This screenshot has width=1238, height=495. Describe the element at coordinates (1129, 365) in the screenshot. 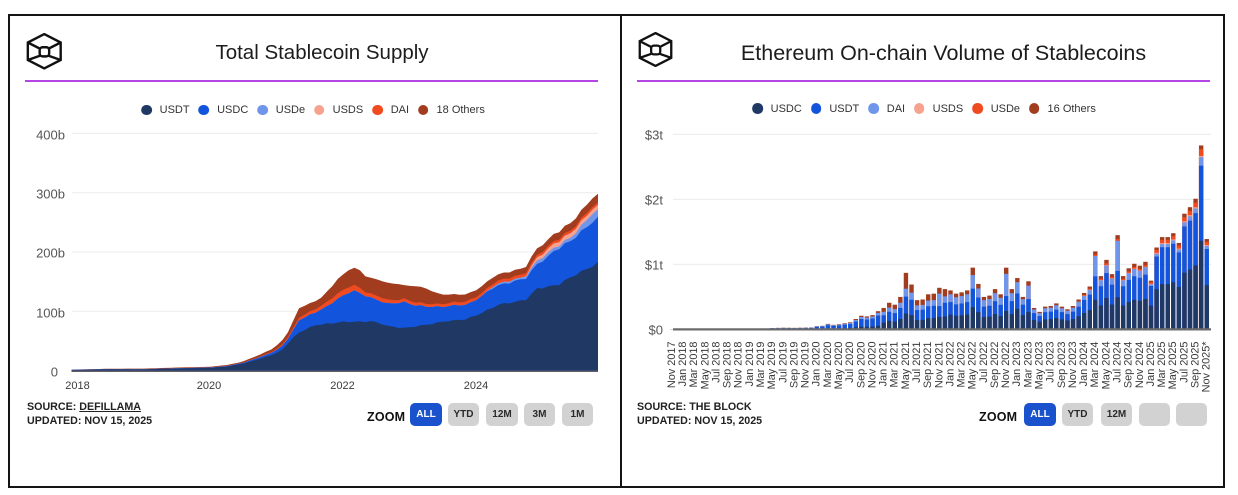

I see `svg-text: Sep 2024` at that location.